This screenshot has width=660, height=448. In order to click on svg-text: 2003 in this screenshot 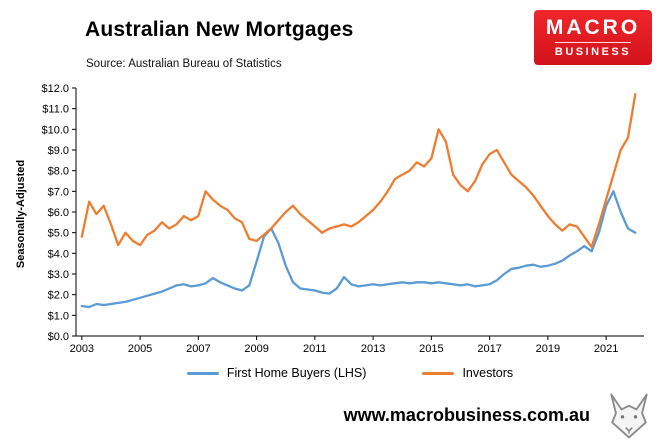, I will do `click(82, 349)`.